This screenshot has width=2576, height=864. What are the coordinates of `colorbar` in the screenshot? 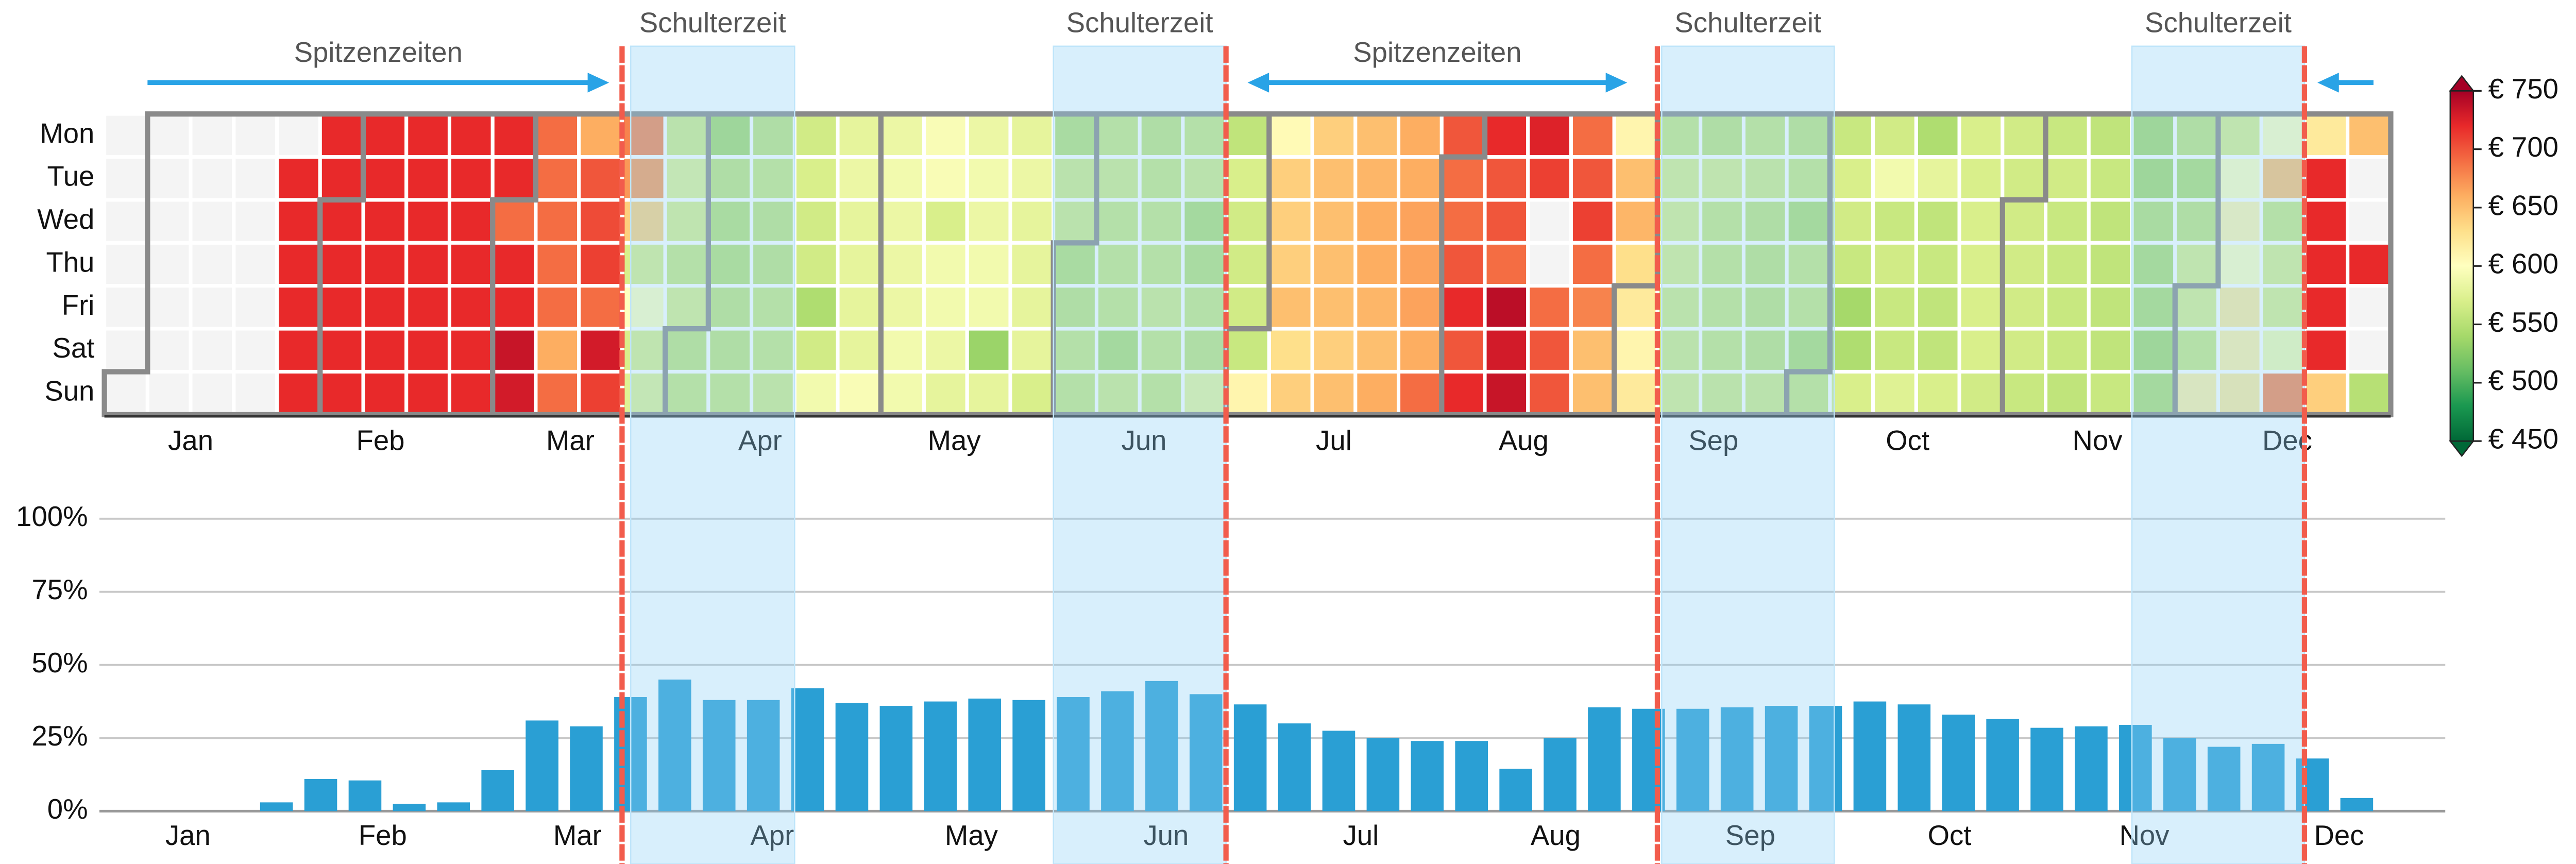 It's located at (2461, 267).